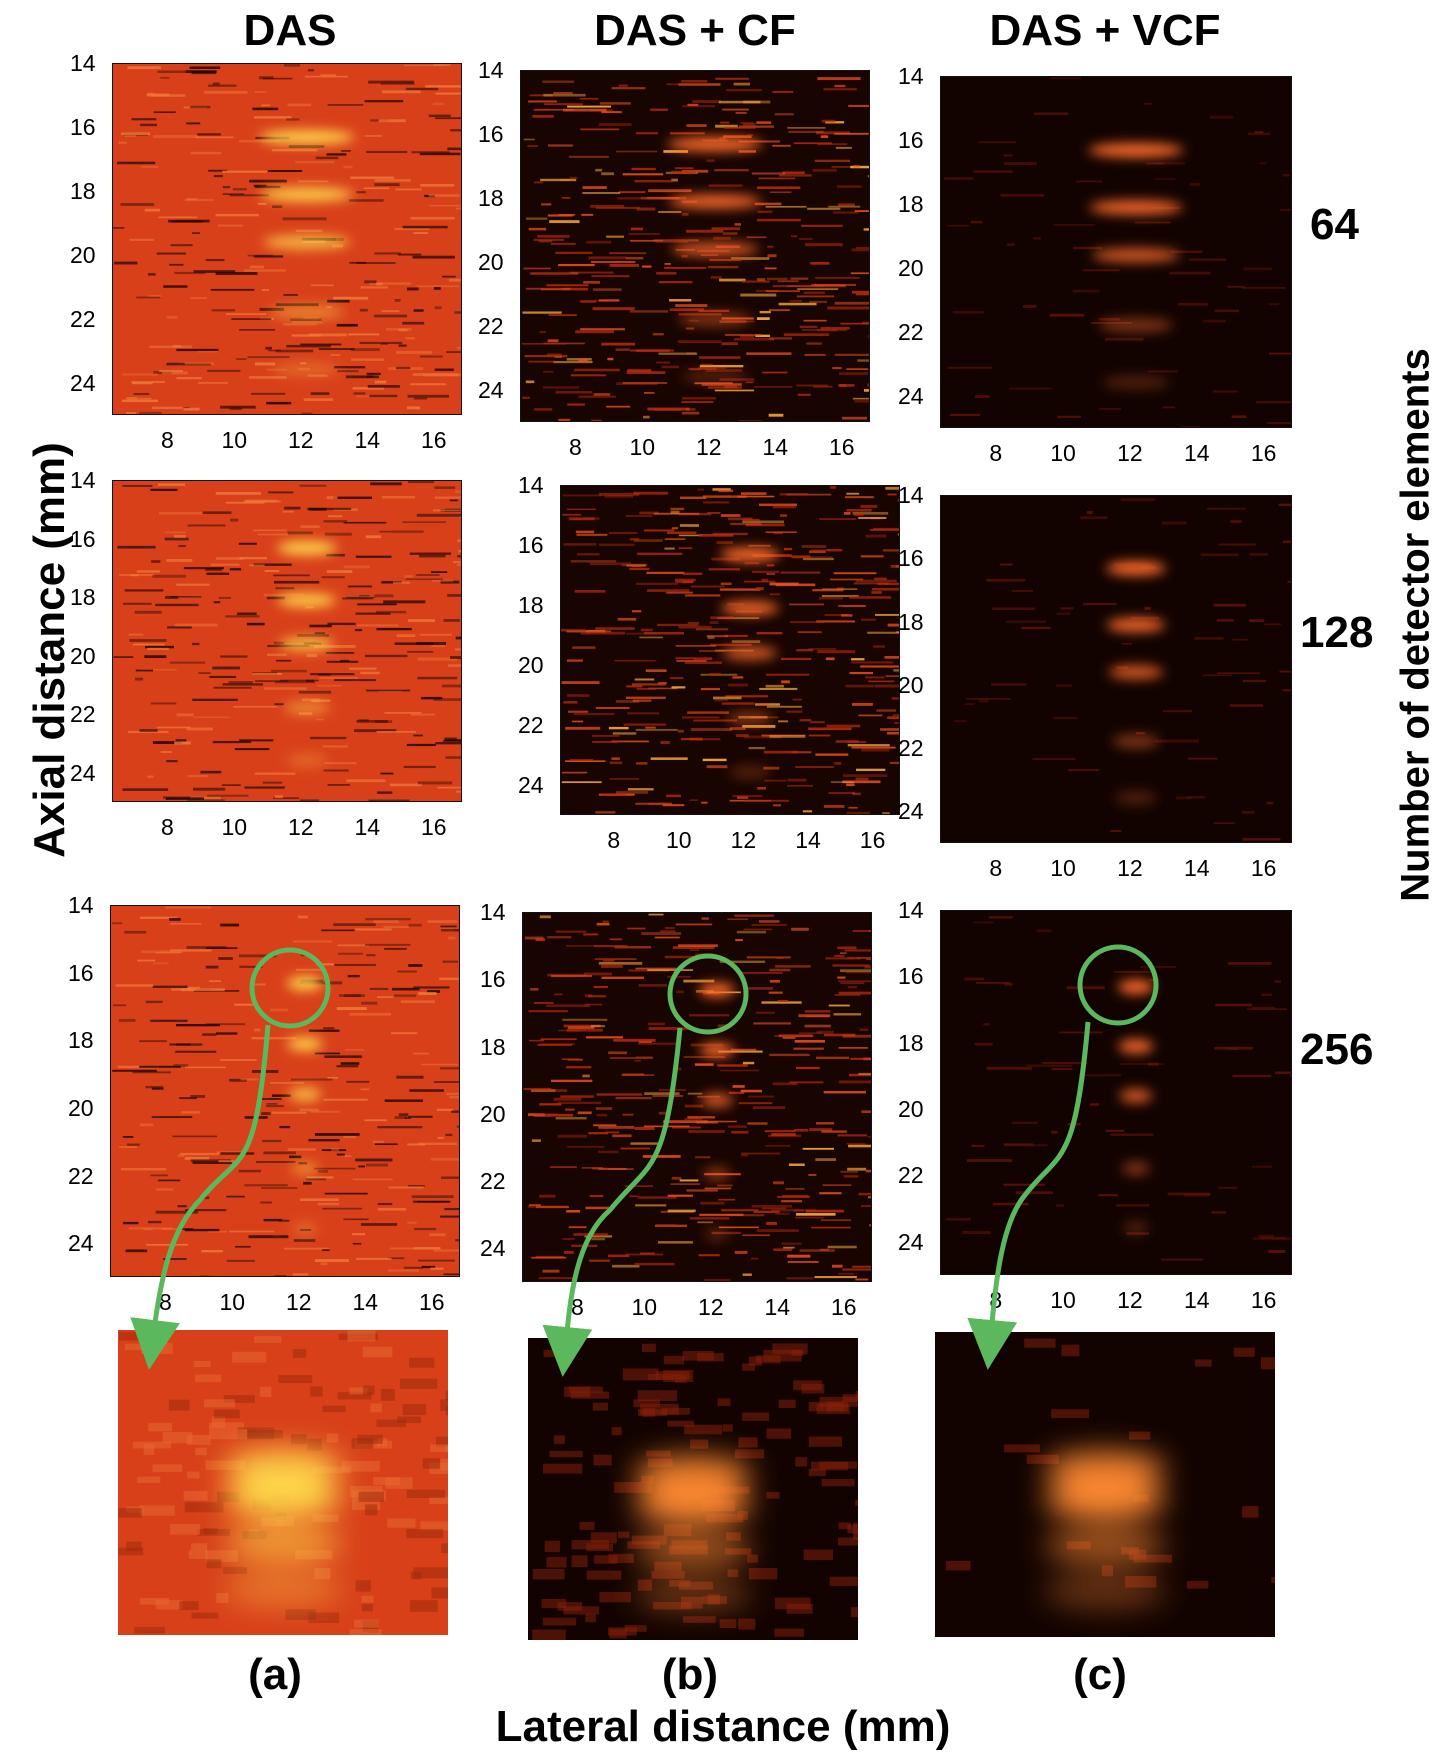  I want to click on zoom-inset-vcf, so click(1105, 1484).